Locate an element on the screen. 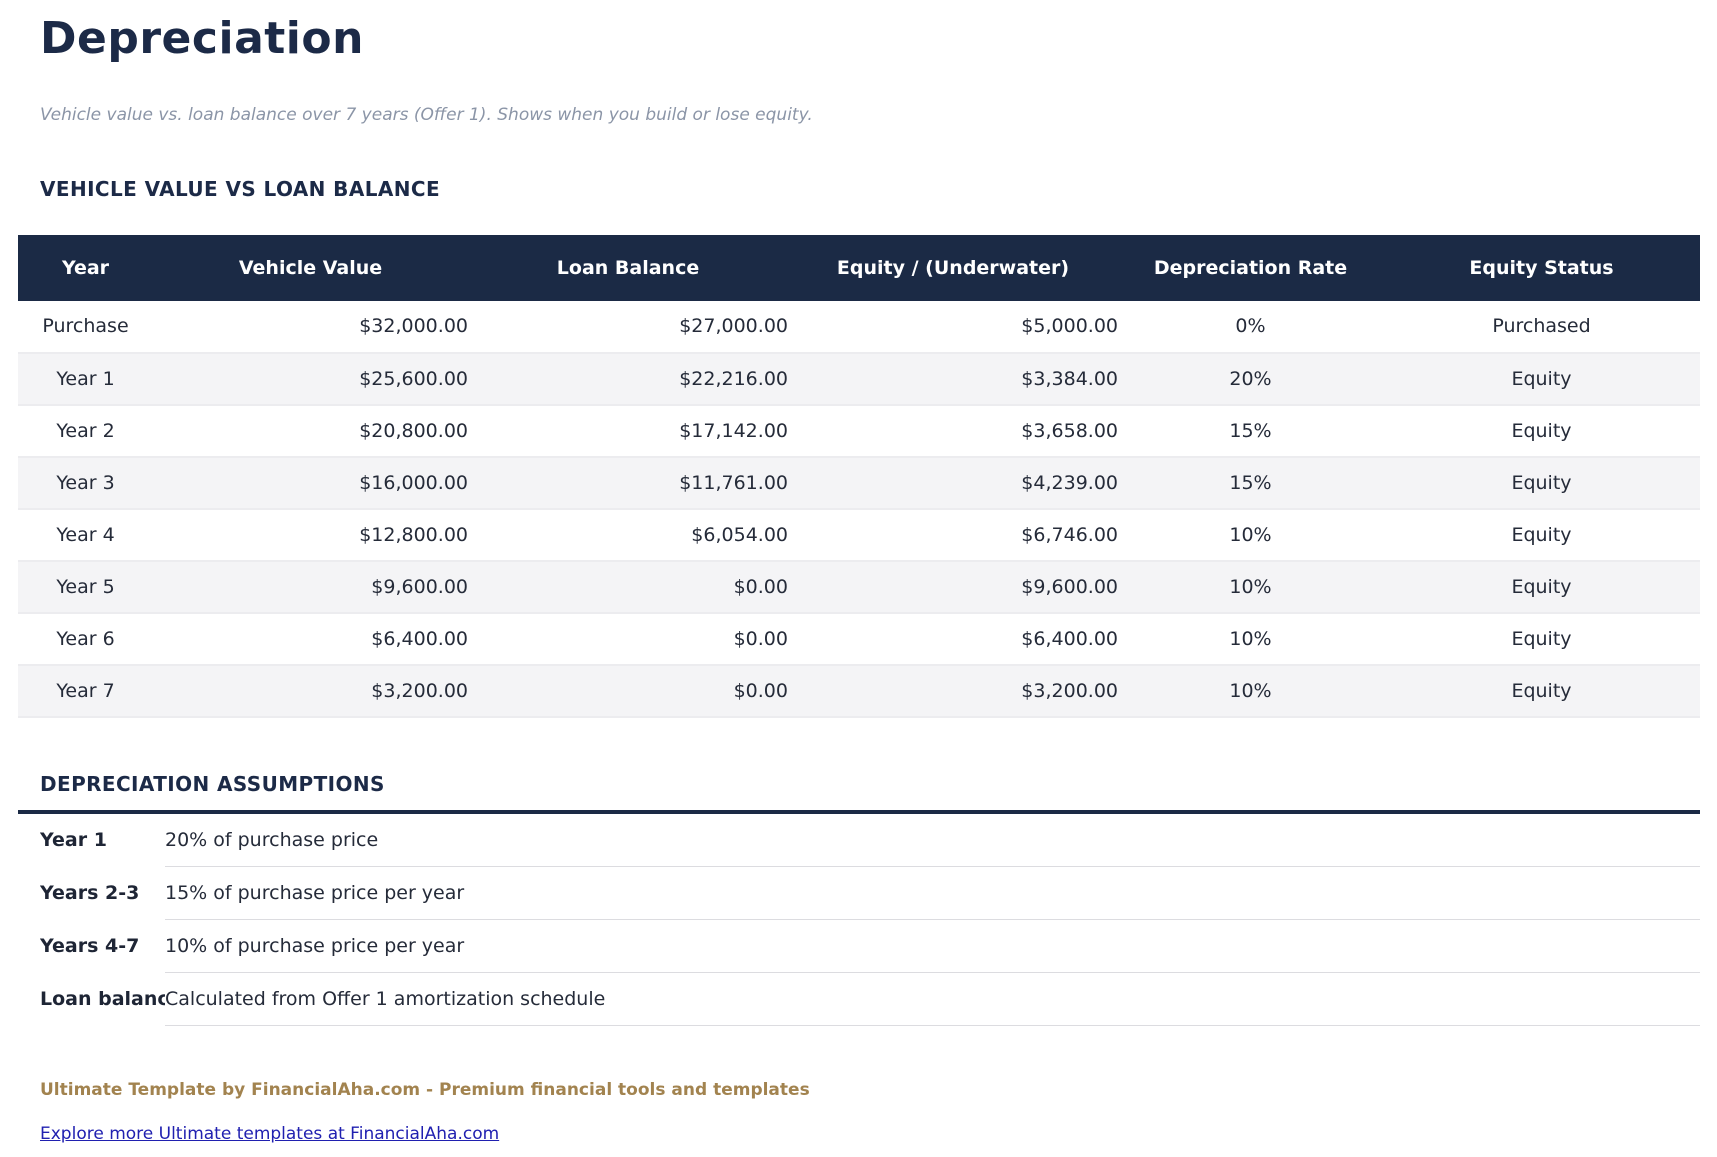 The width and height of the screenshot is (1717, 1157). cell-year: Year 1 is located at coordinates (85, 379).